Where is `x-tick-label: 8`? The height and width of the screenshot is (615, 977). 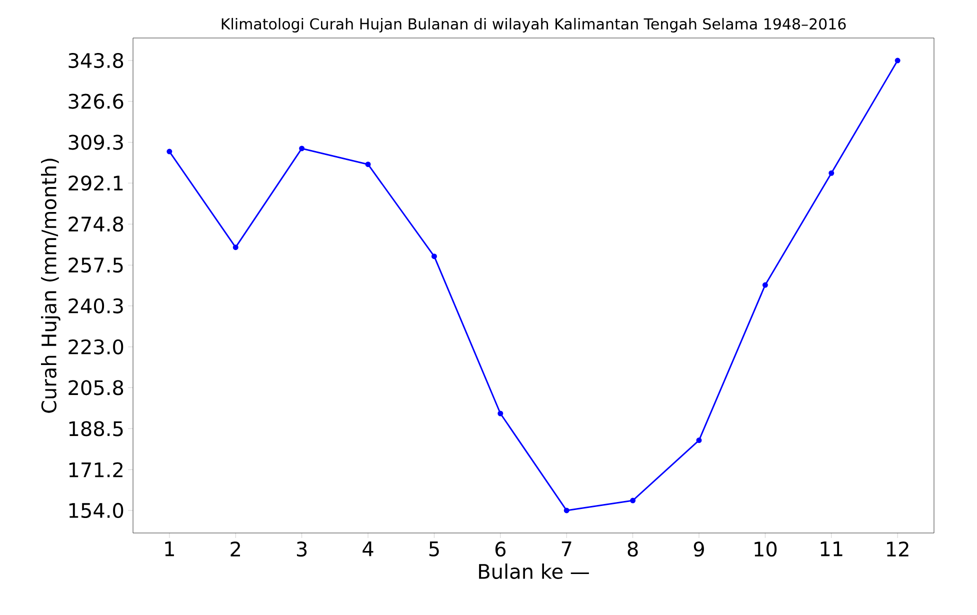
x-tick-label: 8 is located at coordinates (633, 549).